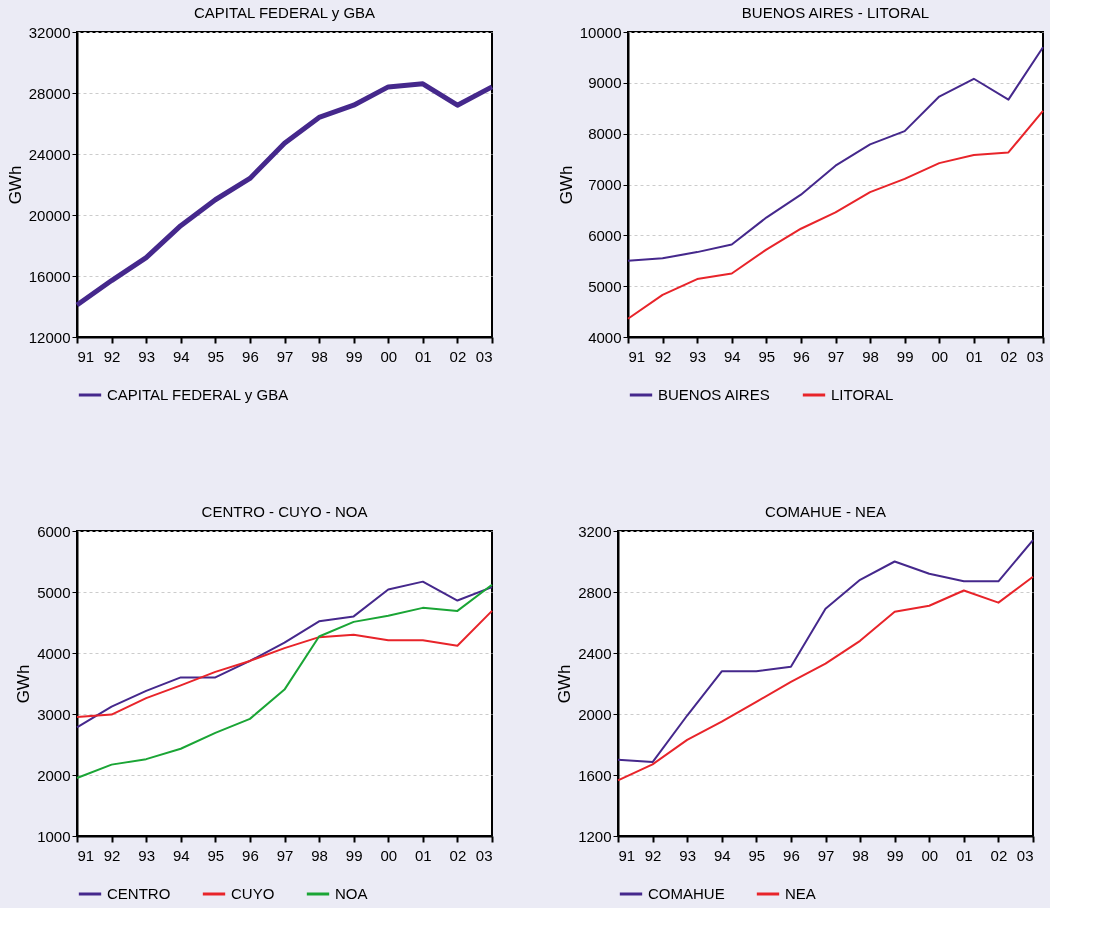 The width and height of the screenshot is (1096, 937). I want to click on chart-title: COMAHUE - NEA, so click(825, 511).